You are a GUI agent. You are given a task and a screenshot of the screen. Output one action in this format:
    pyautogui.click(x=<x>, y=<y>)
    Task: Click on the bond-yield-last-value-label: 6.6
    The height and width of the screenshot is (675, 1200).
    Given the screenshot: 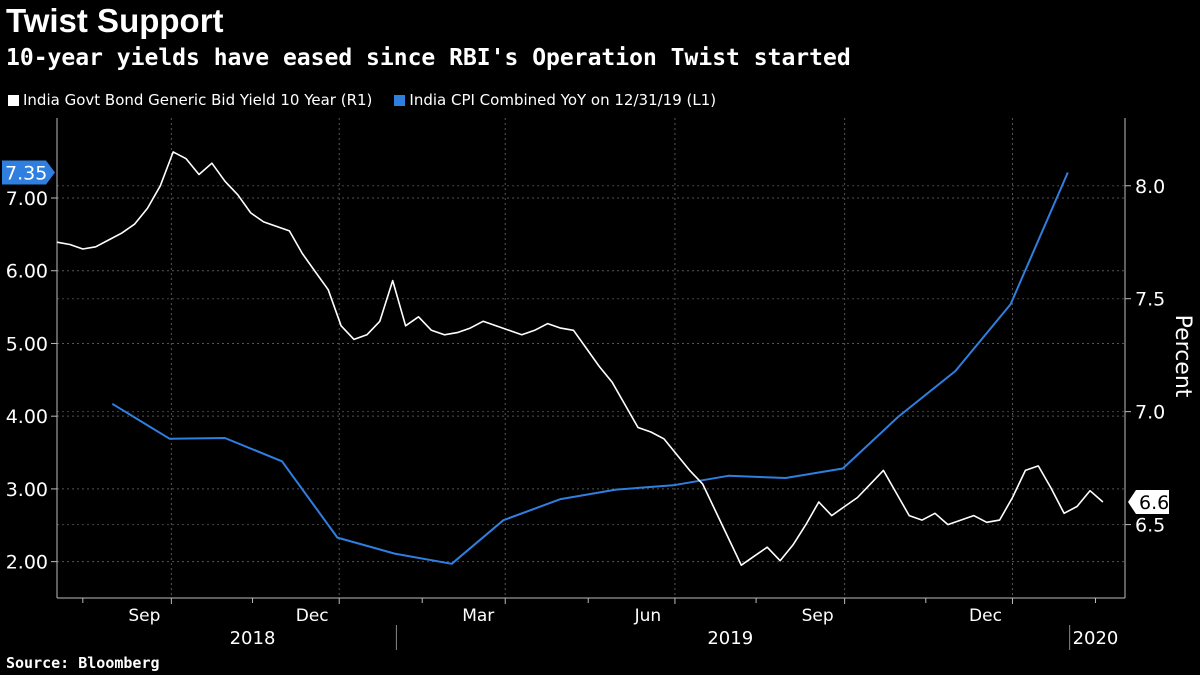 What is the action you would take?
    pyautogui.click(x=1154, y=503)
    